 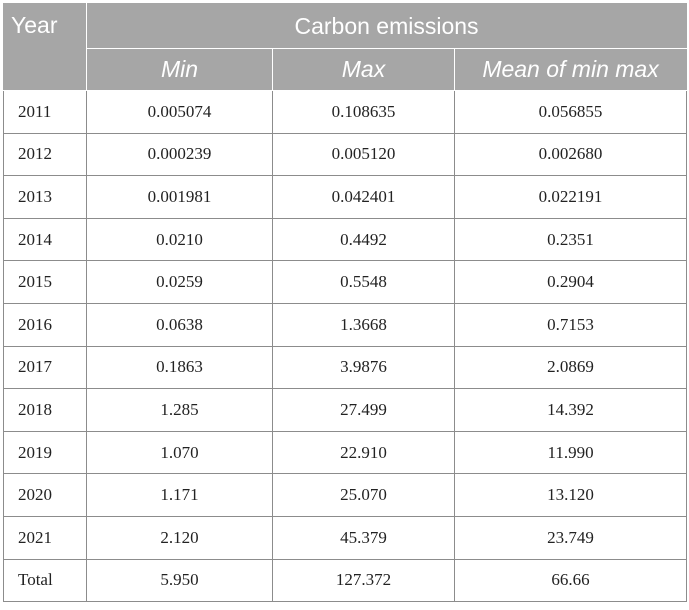 I want to click on min-cell: 2.120, so click(x=179, y=537).